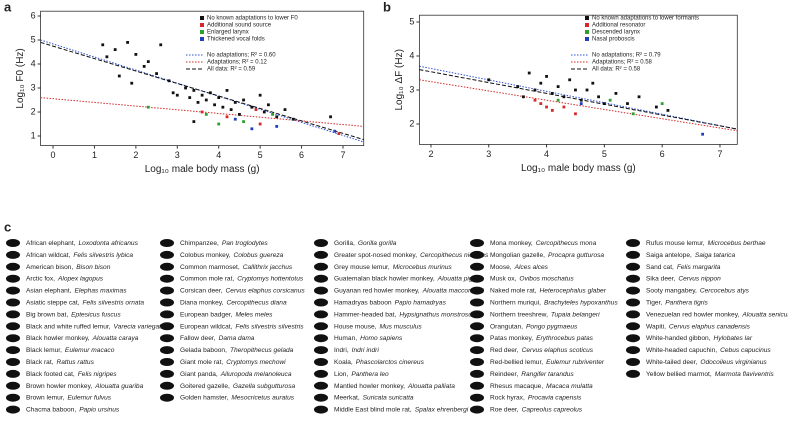 The width and height of the screenshot is (788, 434). What do you see at coordinates (547, 362) in the screenshot?
I see `species-name: Red-bellied lemur, Eulemur rubriventer` at bounding box center [547, 362].